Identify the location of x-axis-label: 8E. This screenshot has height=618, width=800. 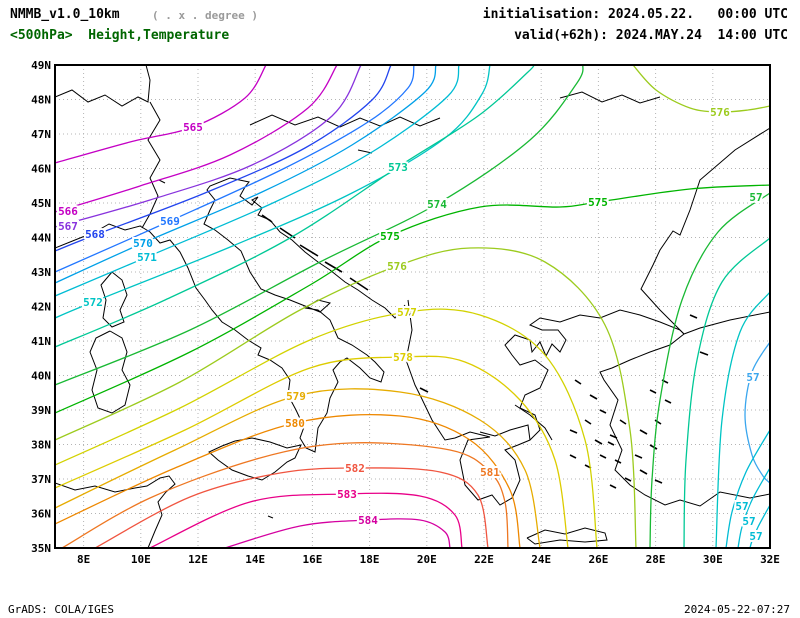
(83, 559).